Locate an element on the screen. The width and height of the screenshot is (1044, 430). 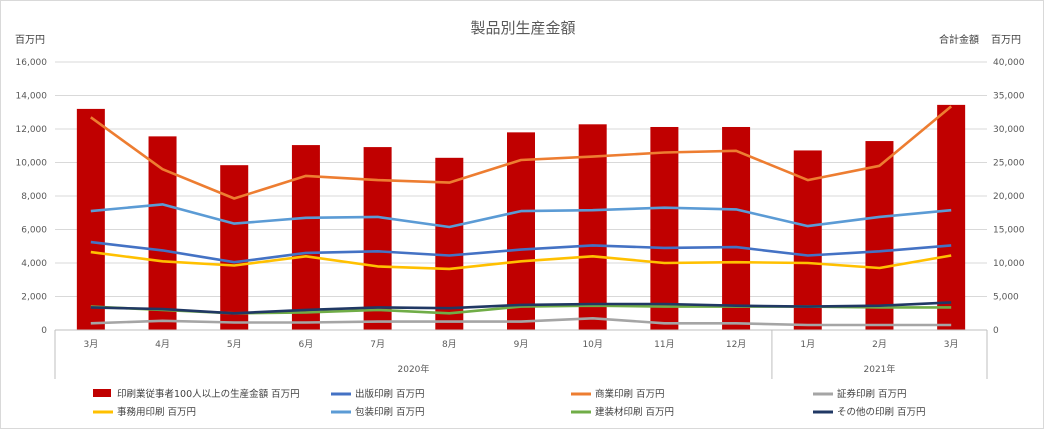
year-group-label: 2020年 is located at coordinates (414, 369).